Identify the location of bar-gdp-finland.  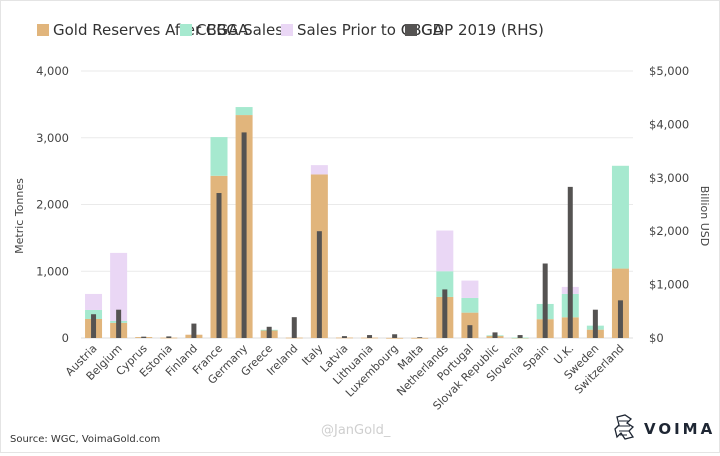
(194, 330).